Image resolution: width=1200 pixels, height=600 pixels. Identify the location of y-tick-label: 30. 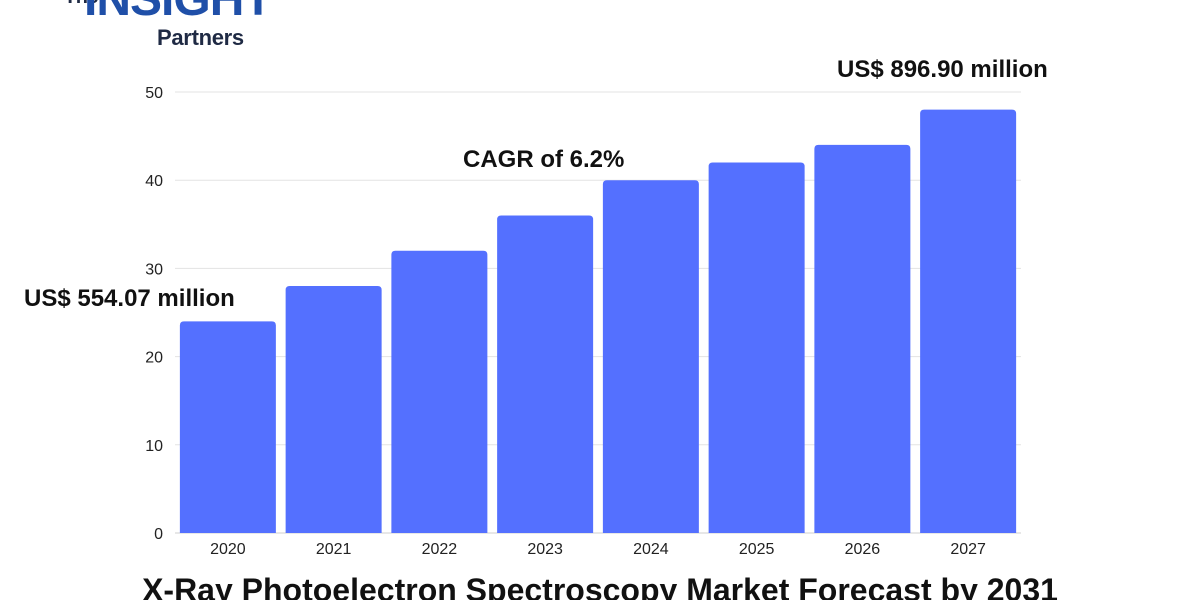
(154, 269).